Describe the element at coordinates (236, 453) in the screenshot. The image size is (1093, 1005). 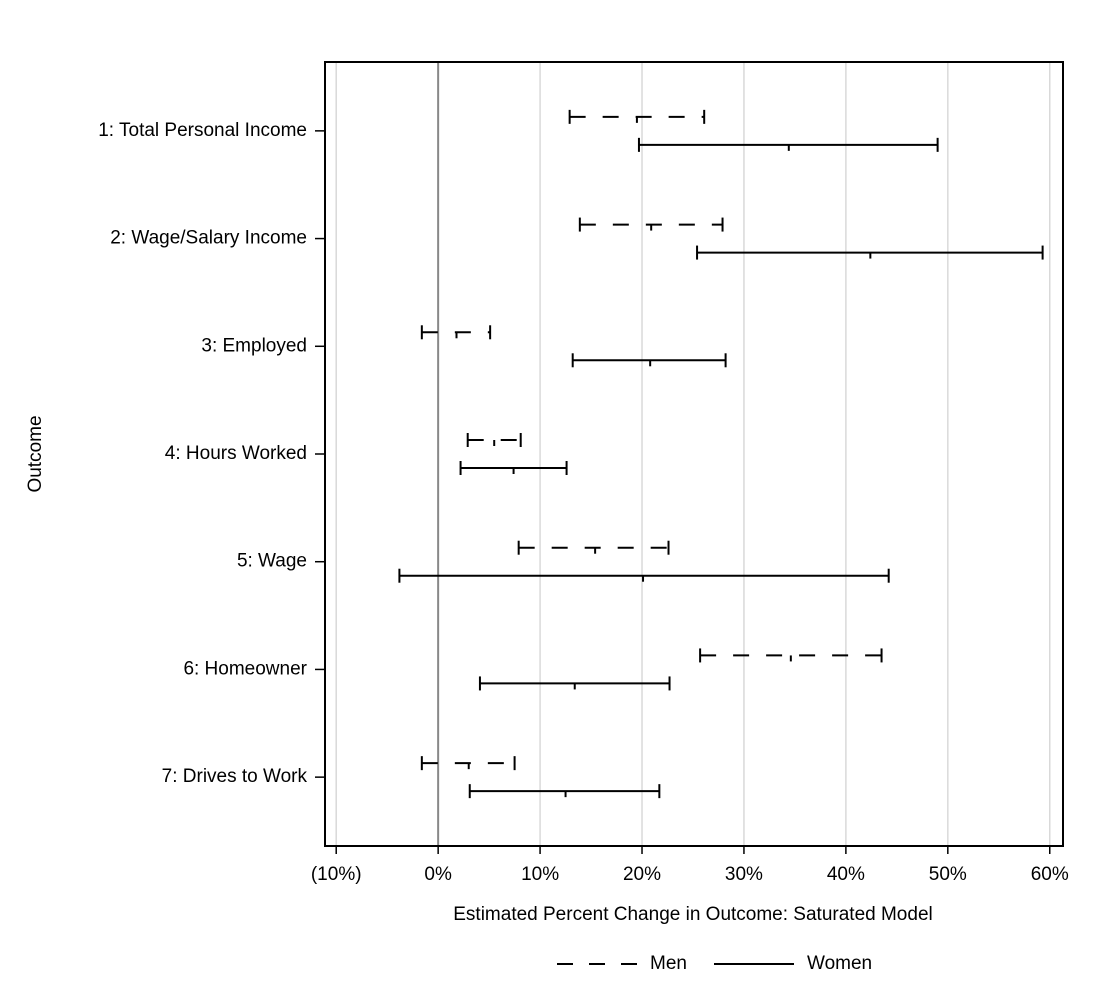
I see `y-tick-label: 4: Hours Worked` at that location.